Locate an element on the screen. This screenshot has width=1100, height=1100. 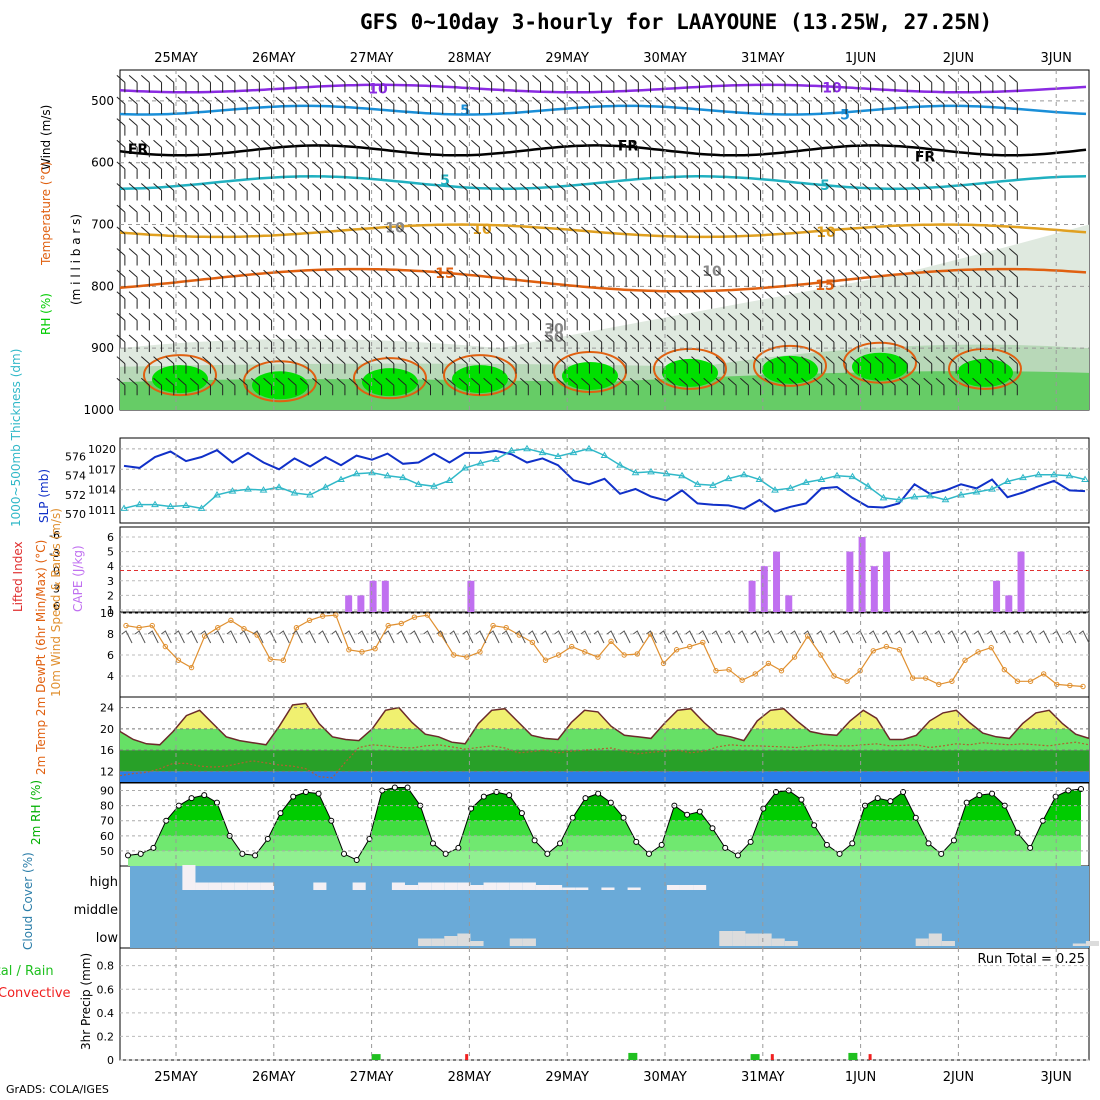
temp-axis-label: 2m Temp 2m DewPt (6hr Min/Max) (°C) is located at coordinates (41, 657).